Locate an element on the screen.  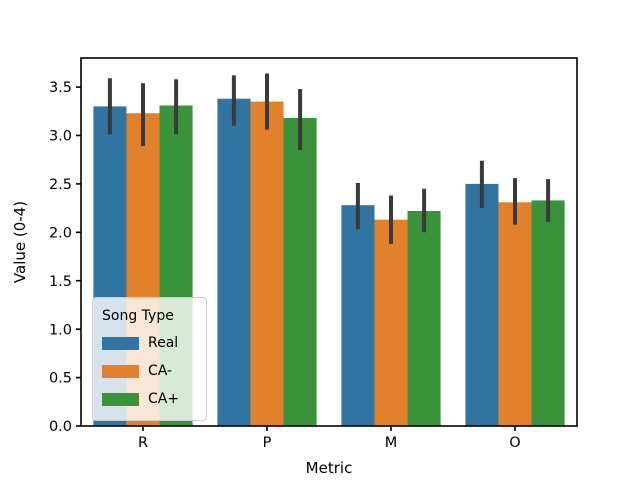
legend-swatch-ca-minus-icon is located at coordinates (120, 371).